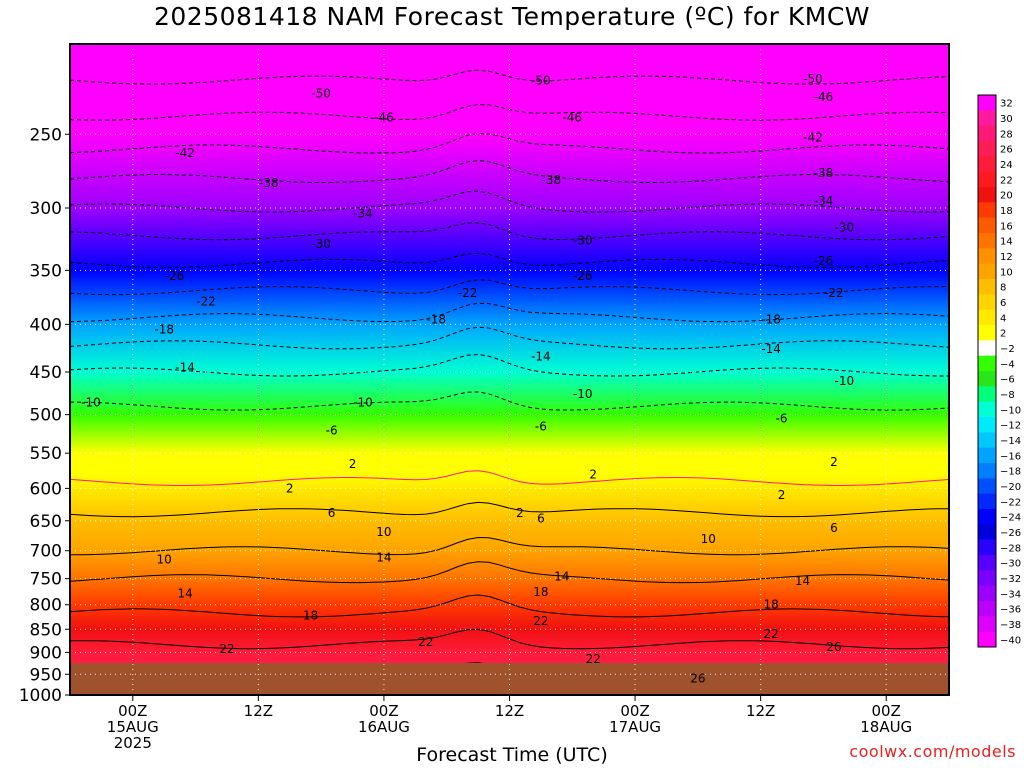 Image resolution: width=1024 pixels, height=768 pixels. What do you see at coordinates (46, 209) in the screenshot?
I see `y-tick-label: 300` at bounding box center [46, 209].